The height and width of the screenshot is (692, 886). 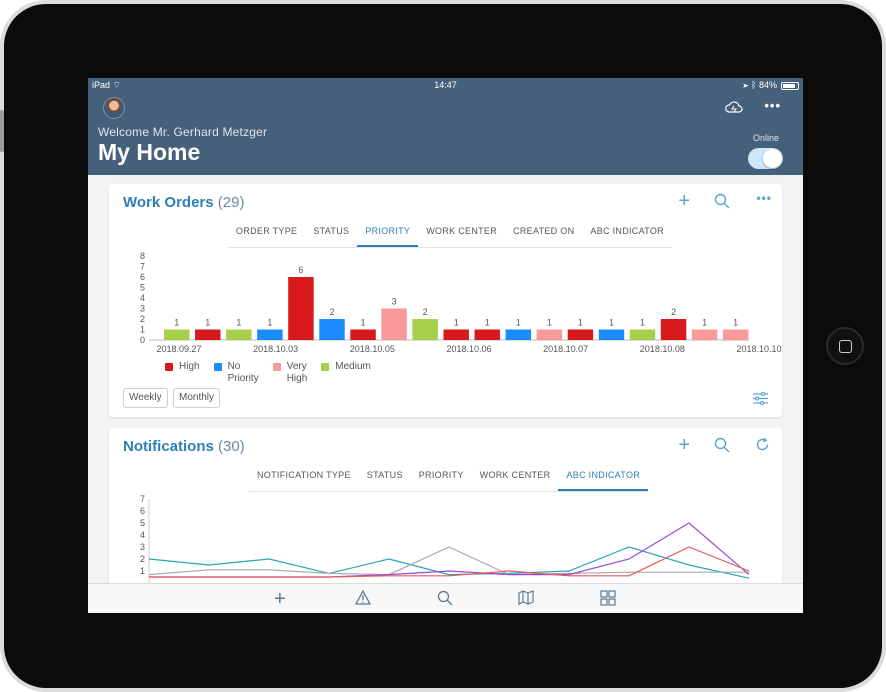 What do you see at coordinates (145, 398) in the screenshot?
I see `weekly-button: Weekly` at bounding box center [145, 398].